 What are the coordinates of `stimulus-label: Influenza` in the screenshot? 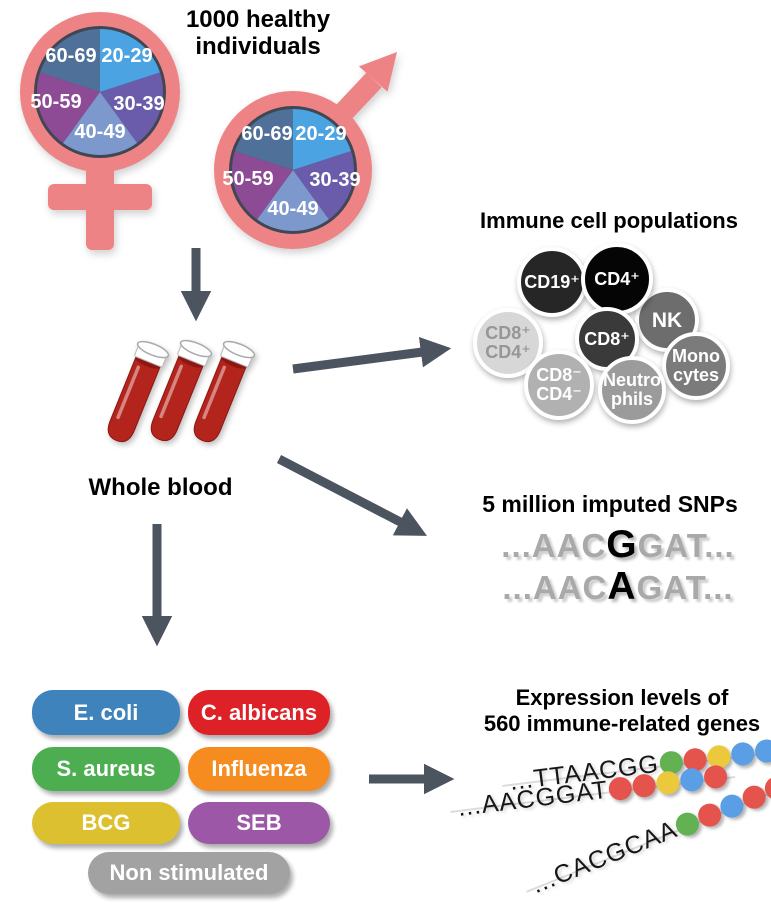 It's located at (259, 768).